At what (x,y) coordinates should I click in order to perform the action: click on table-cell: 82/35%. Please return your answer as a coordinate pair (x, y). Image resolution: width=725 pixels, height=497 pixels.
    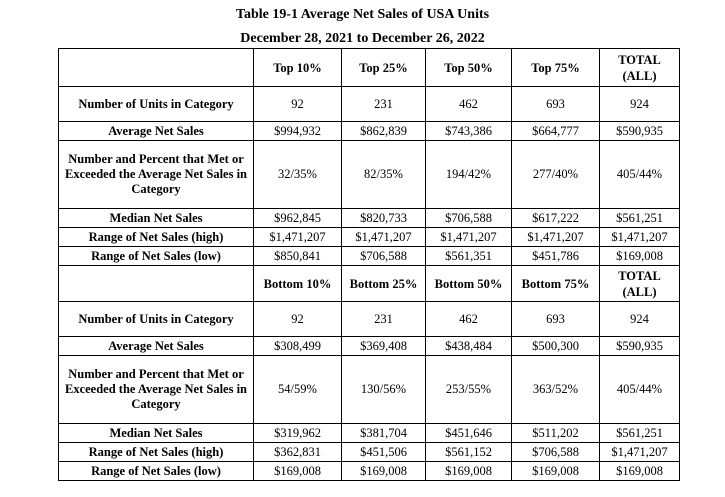
    Looking at the image, I should click on (383, 174).